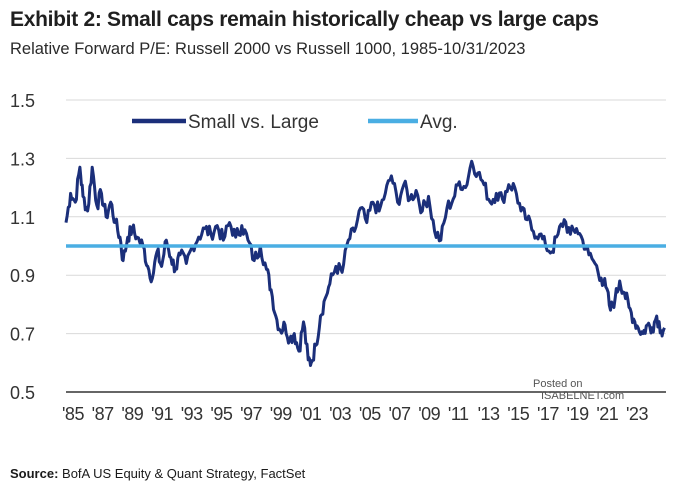  What do you see at coordinates (251, 414) in the screenshot?
I see `x-tick-label: '97` at bounding box center [251, 414].